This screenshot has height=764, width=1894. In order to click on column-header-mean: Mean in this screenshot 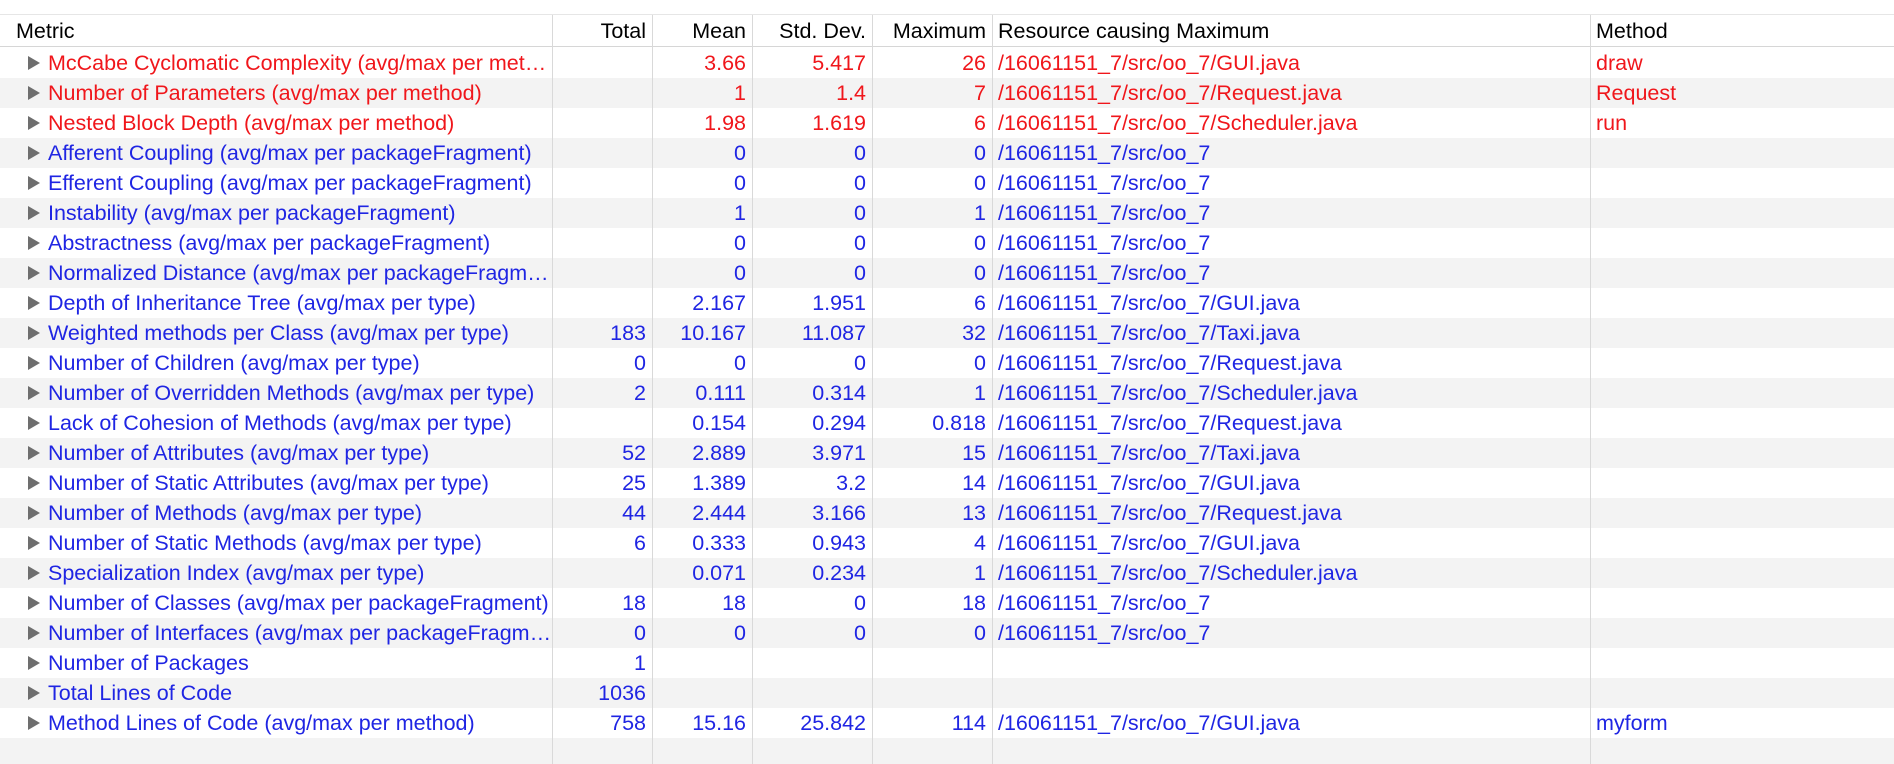, I will do `click(719, 31)`.